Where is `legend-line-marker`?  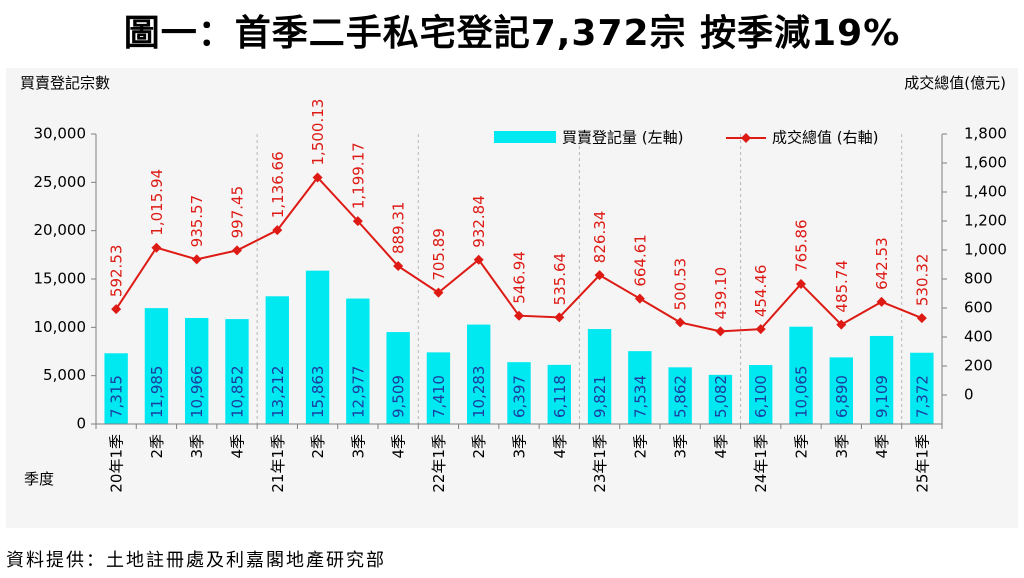 legend-line-marker is located at coordinates (746, 138).